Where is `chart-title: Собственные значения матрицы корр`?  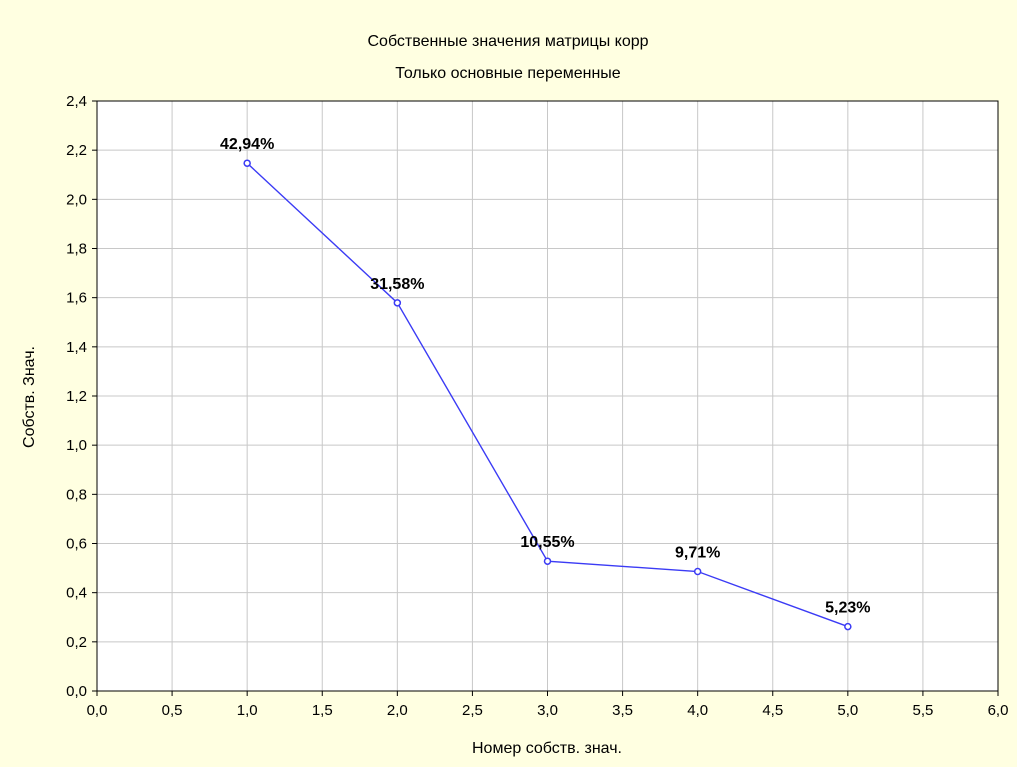 chart-title: Собственные значения матрицы корр is located at coordinates (507, 41).